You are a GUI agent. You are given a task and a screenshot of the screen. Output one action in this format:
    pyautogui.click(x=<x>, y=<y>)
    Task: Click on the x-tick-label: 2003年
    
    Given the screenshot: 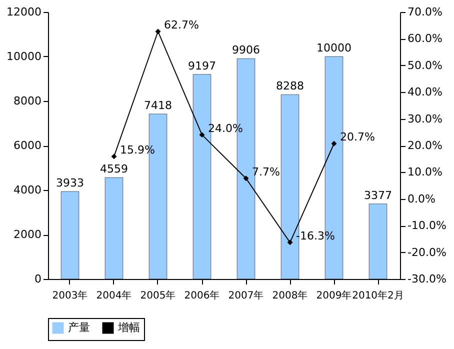 What is the action you would take?
    pyautogui.click(x=70, y=296)
    